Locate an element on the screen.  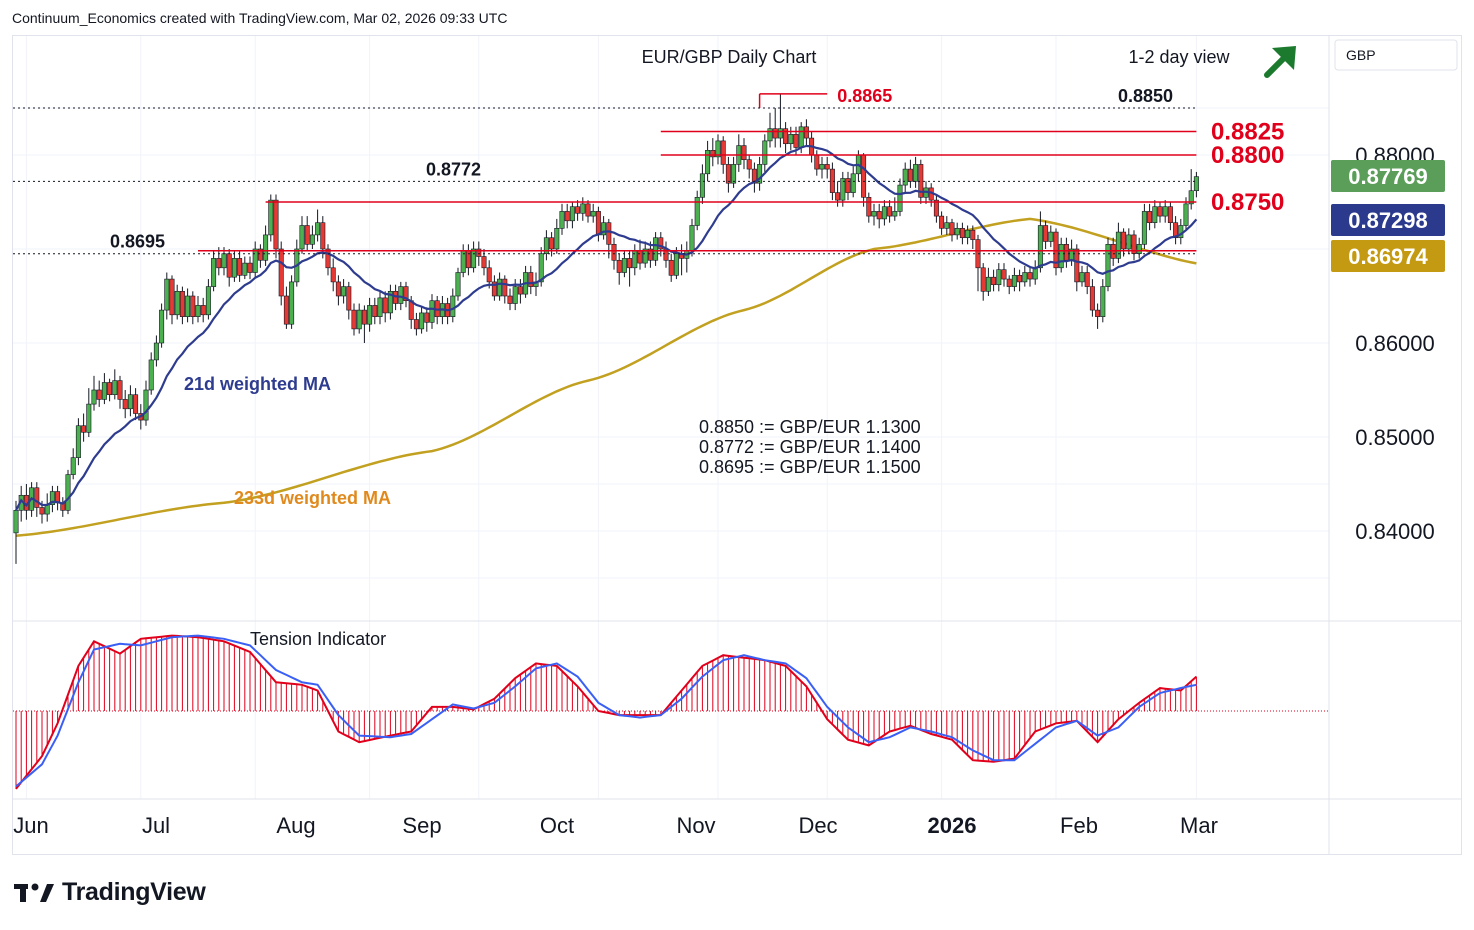
price-label-text: 0.87298 is located at coordinates (1388, 220).